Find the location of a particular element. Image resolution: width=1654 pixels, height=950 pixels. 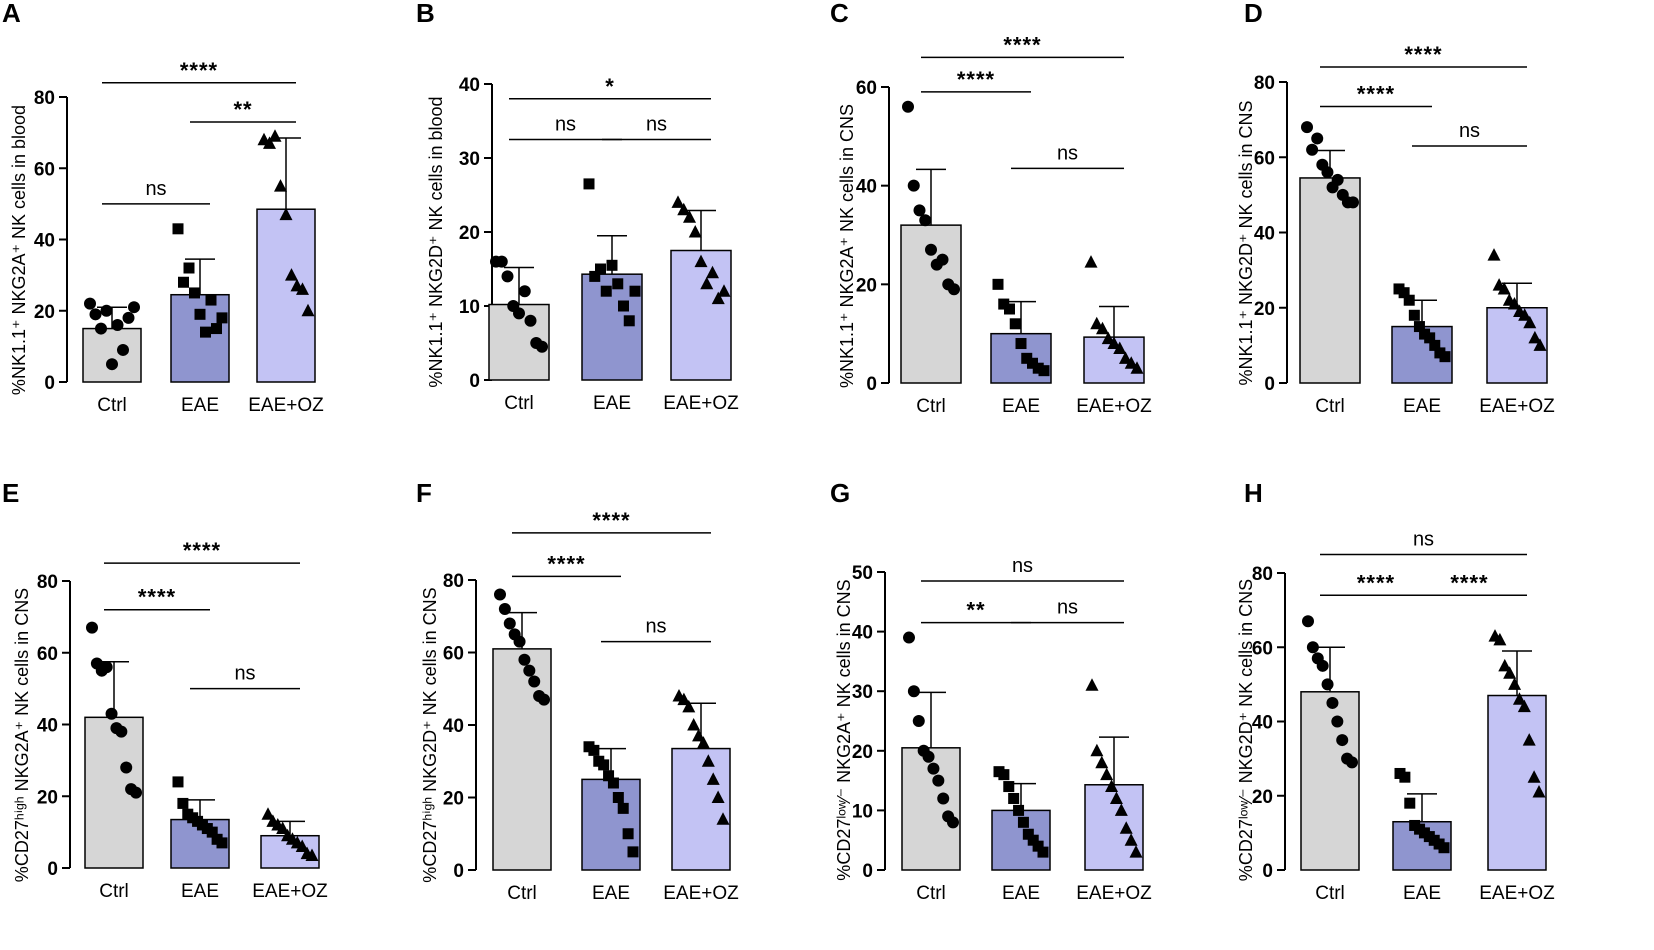

panel-c-ytick-label-0: 0 is located at coordinates (871, 384).